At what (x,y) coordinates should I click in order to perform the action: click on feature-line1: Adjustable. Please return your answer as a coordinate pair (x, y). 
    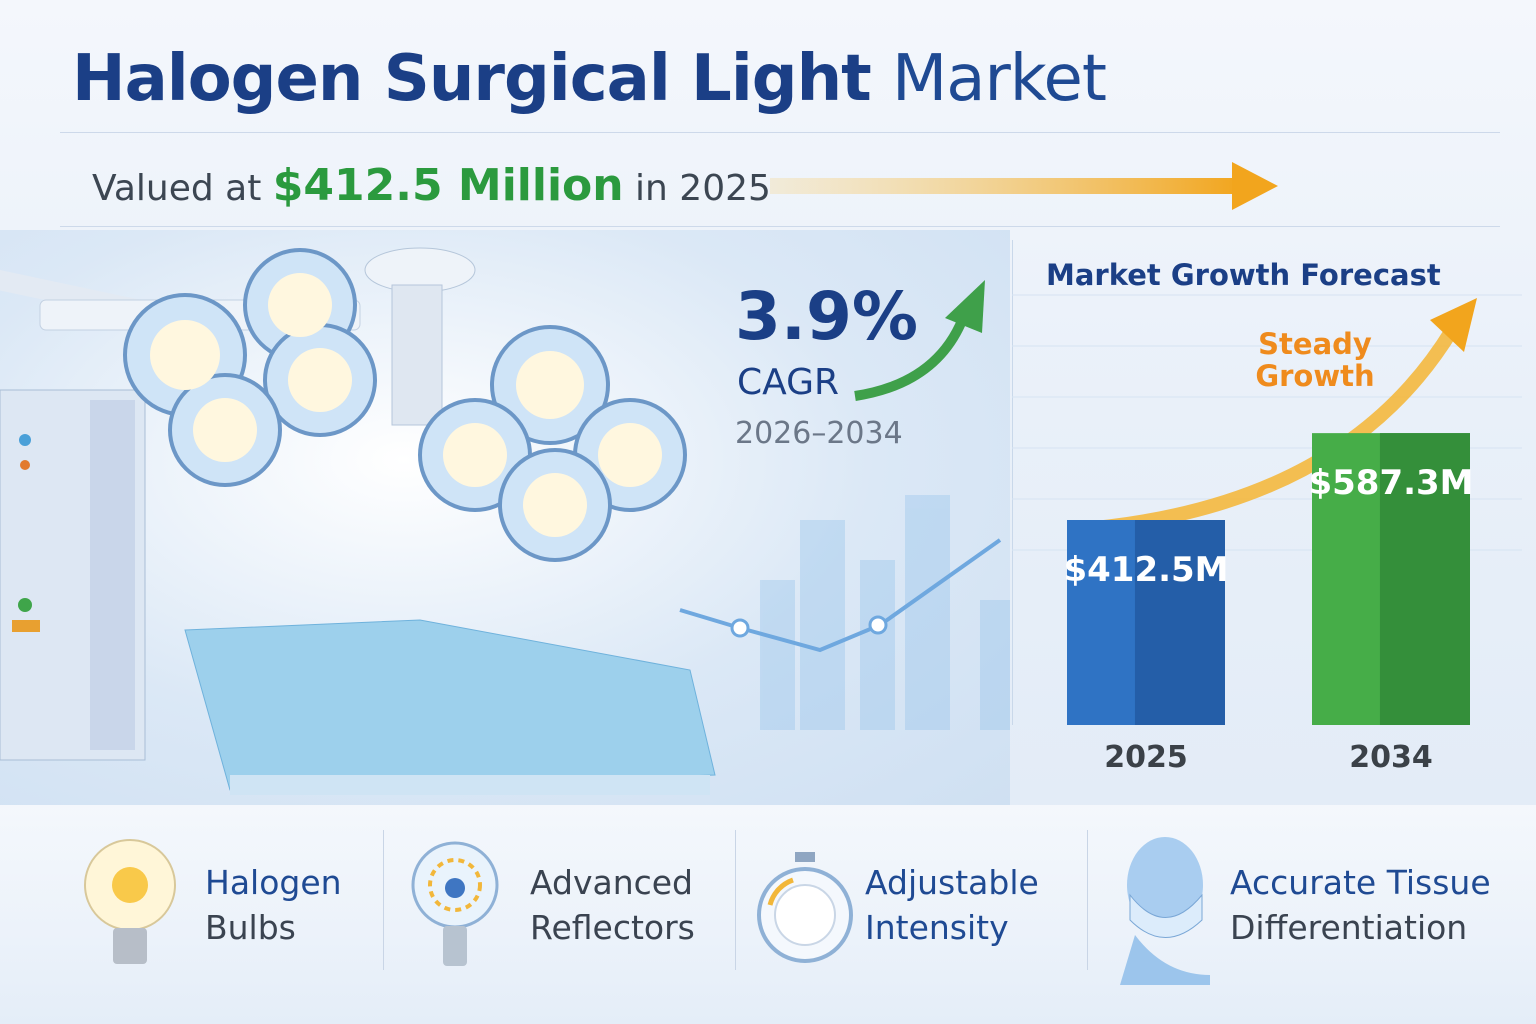
    Looking at the image, I should click on (952, 882).